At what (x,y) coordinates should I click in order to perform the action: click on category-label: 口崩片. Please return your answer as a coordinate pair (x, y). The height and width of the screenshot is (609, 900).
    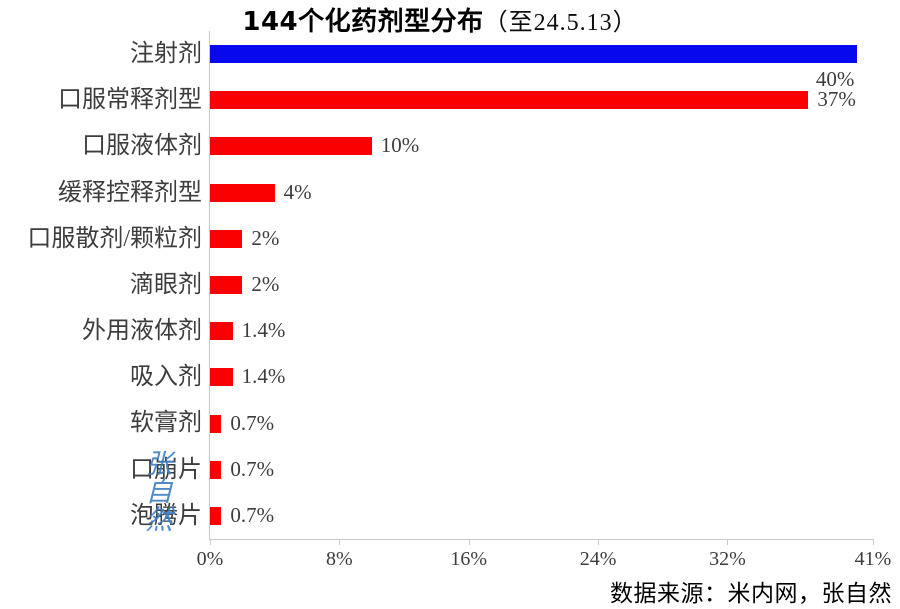
    Looking at the image, I should click on (166, 469).